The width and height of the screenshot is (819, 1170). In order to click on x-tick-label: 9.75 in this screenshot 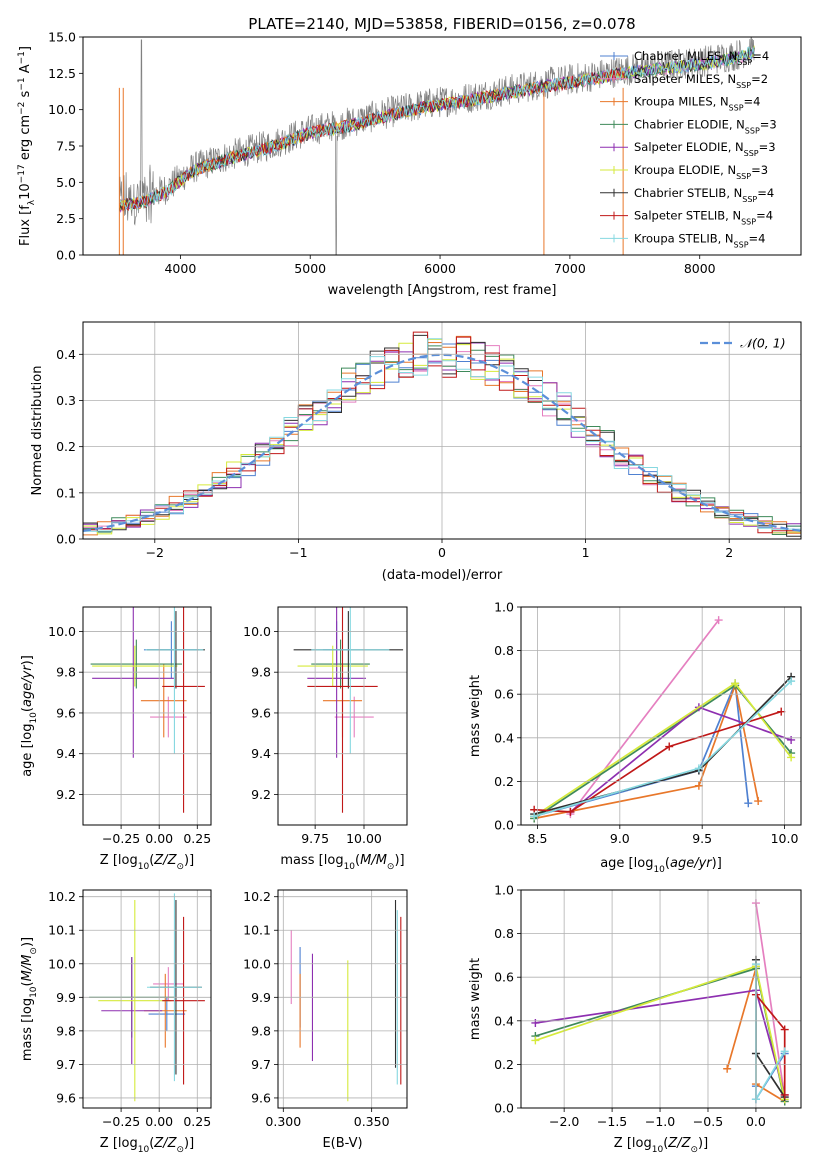, I will do `click(315, 838)`.